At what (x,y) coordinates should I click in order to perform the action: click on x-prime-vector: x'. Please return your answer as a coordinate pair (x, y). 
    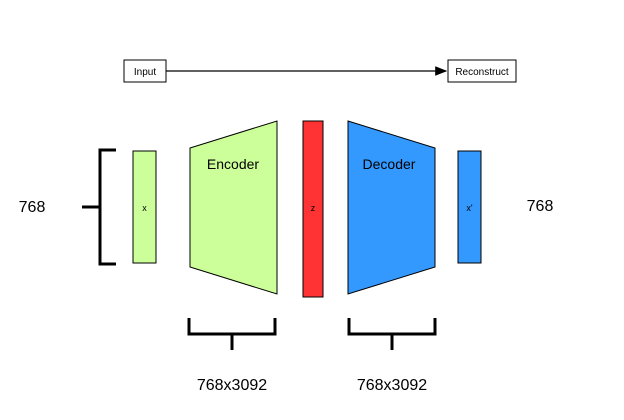
    Looking at the image, I should click on (469, 207).